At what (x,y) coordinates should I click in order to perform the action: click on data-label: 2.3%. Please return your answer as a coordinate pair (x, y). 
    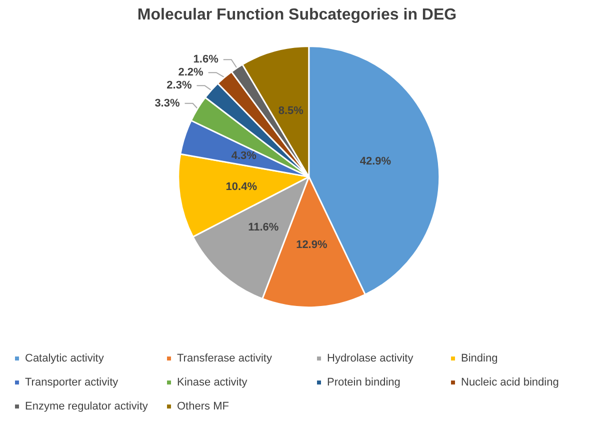
    Looking at the image, I should click on (179, 86).